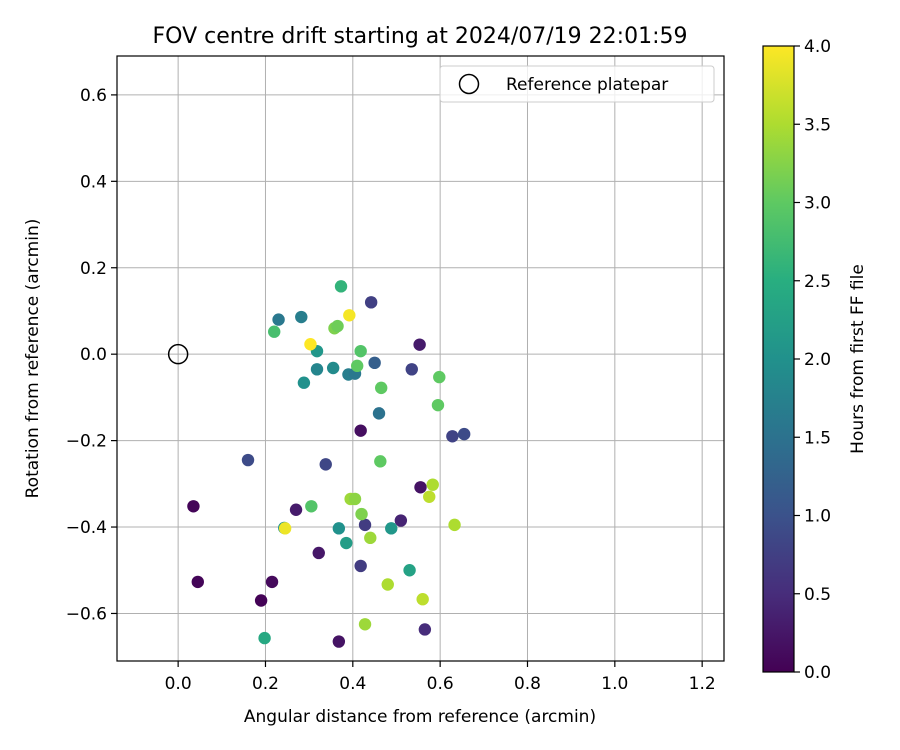  Describe the element at coordinates (440, 684) in the screenshot. I see `x-tick-label: 0.6` at that location.